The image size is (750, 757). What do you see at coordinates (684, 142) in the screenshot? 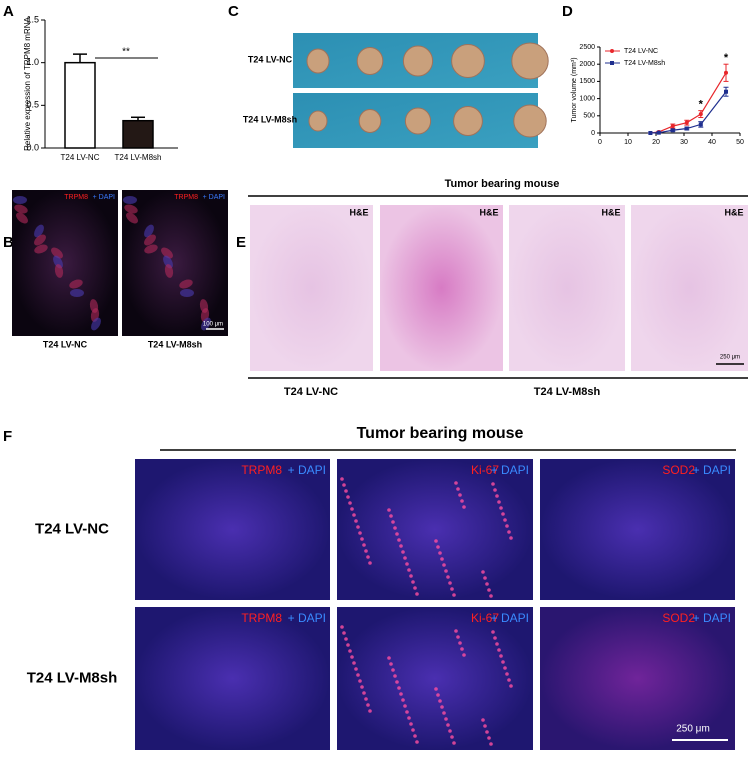
I see `x-tick-label: 30` at bounding box center [684, 142].